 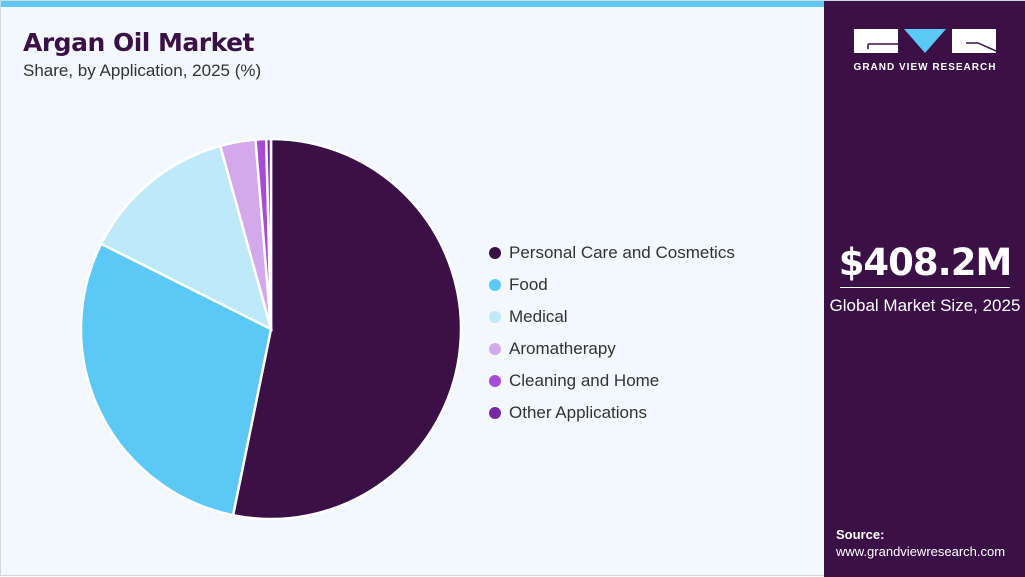 I want to click on legend-item: Cleaning and Home, so click(x=612, y=381).